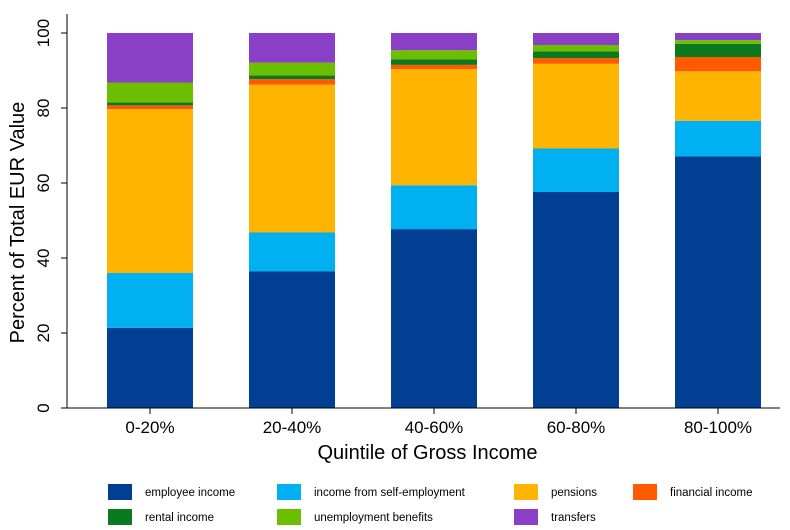 This screenshot has width=790, height=530. I want to click on x-tick-label: 60-80%, so click(576, 427).